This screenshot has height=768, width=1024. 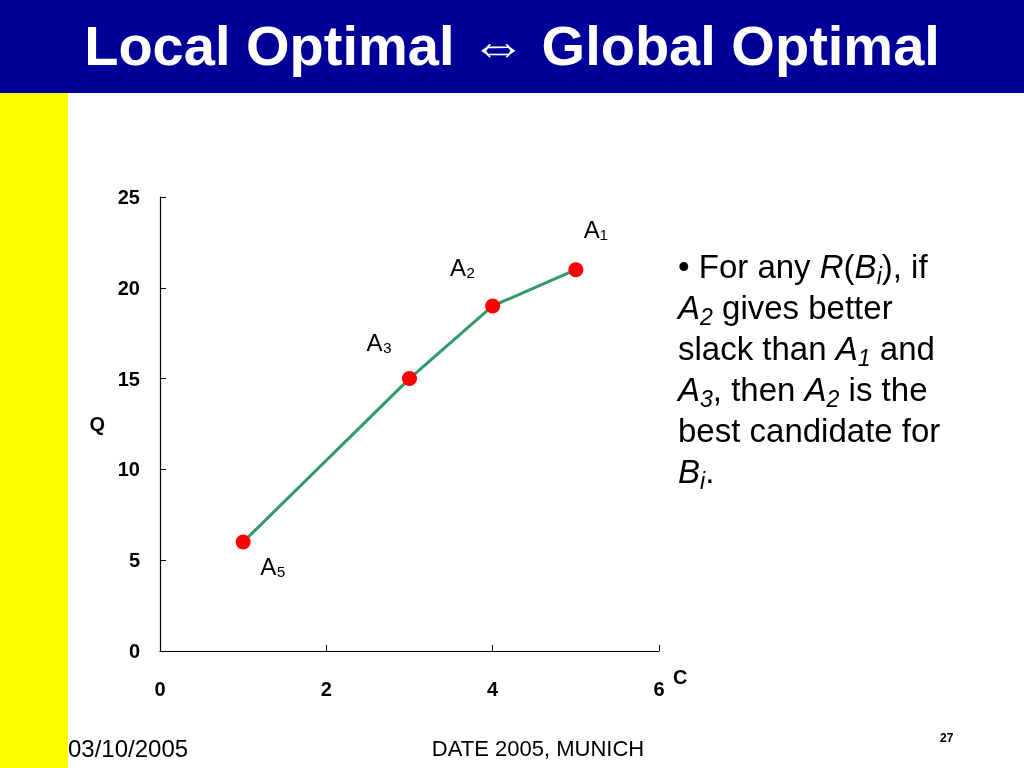 What do you see at coordinates (128, 469) in the screenshot?
I see `y-tick-label: 10` at bounding box center [128, 469].